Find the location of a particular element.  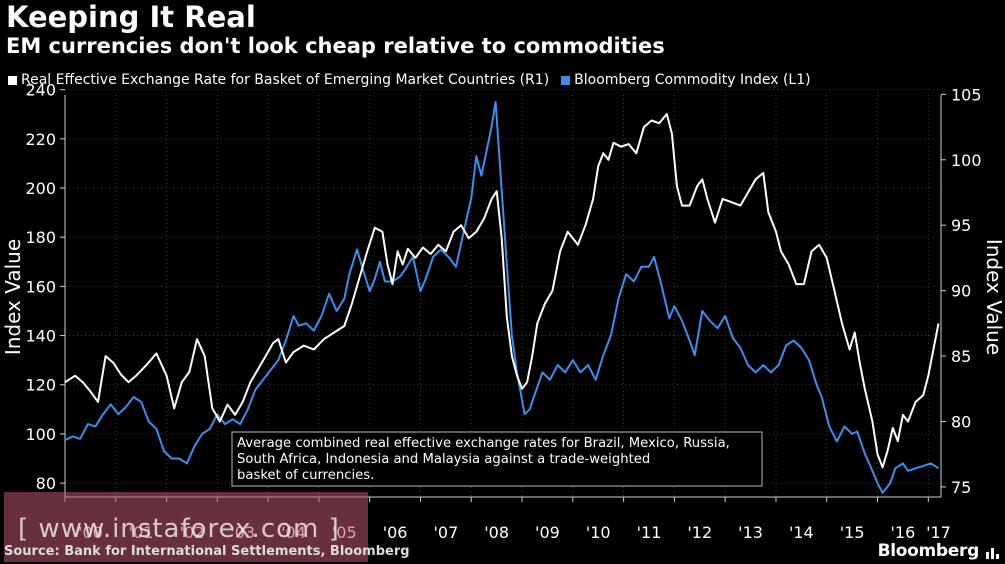

watermark-band is located at coordinates (186, 527).